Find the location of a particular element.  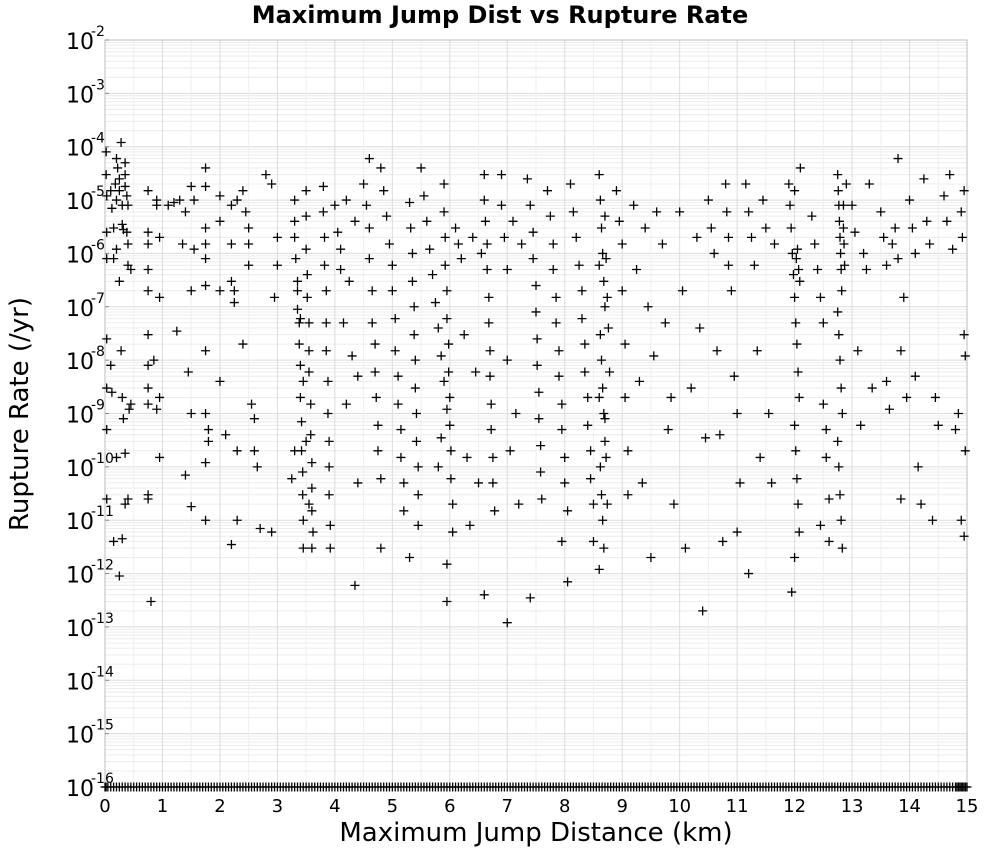

x-tick-label: 3 is located at coordinates (277, 806).